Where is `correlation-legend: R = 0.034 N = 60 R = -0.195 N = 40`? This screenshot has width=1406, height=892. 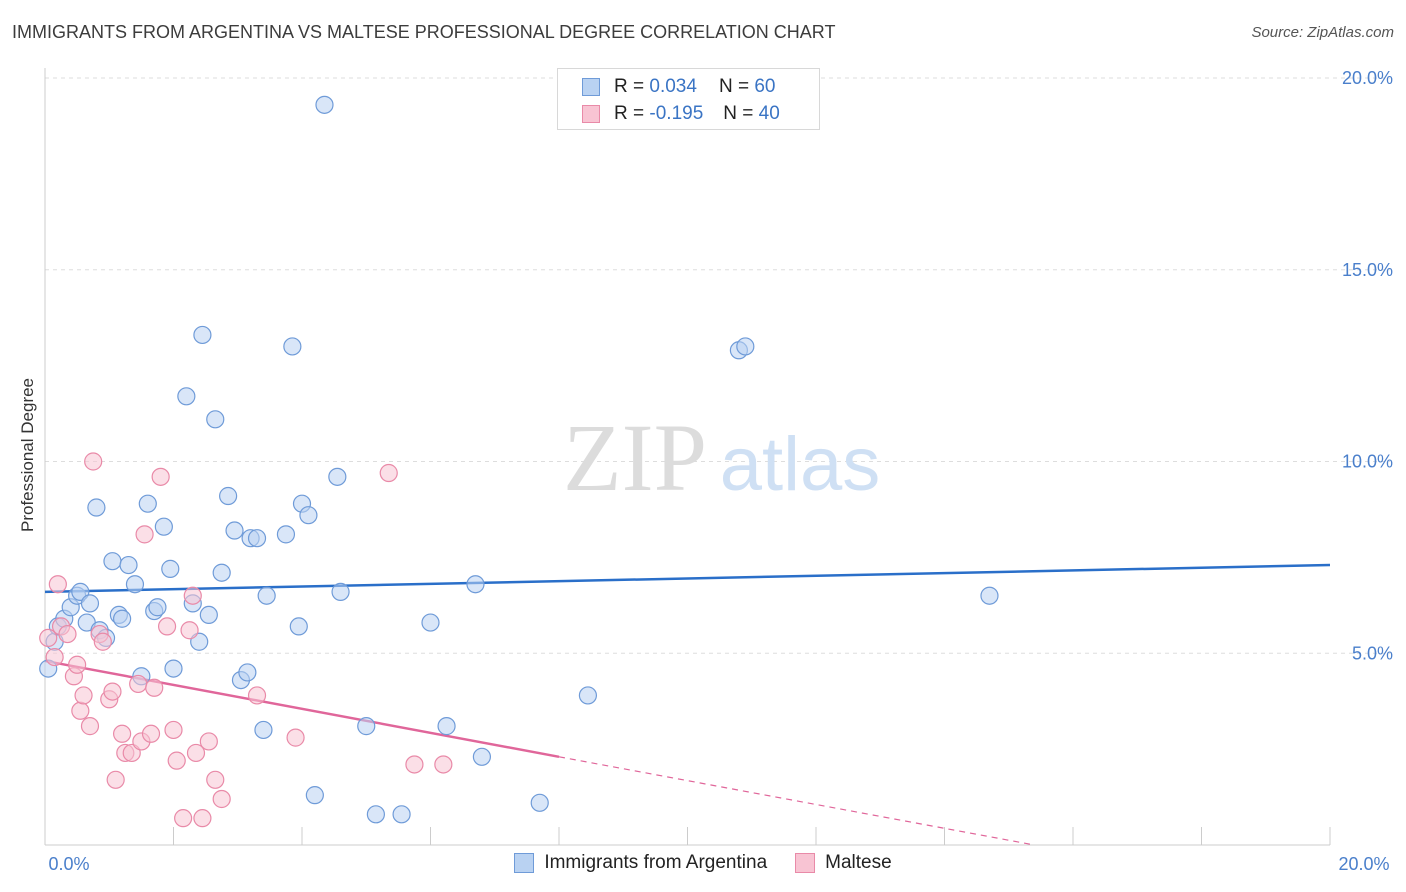
correlation-legend: R = 0.034 N = 60 R = -0.195 N = 40 is located at coordinates (688, 99).